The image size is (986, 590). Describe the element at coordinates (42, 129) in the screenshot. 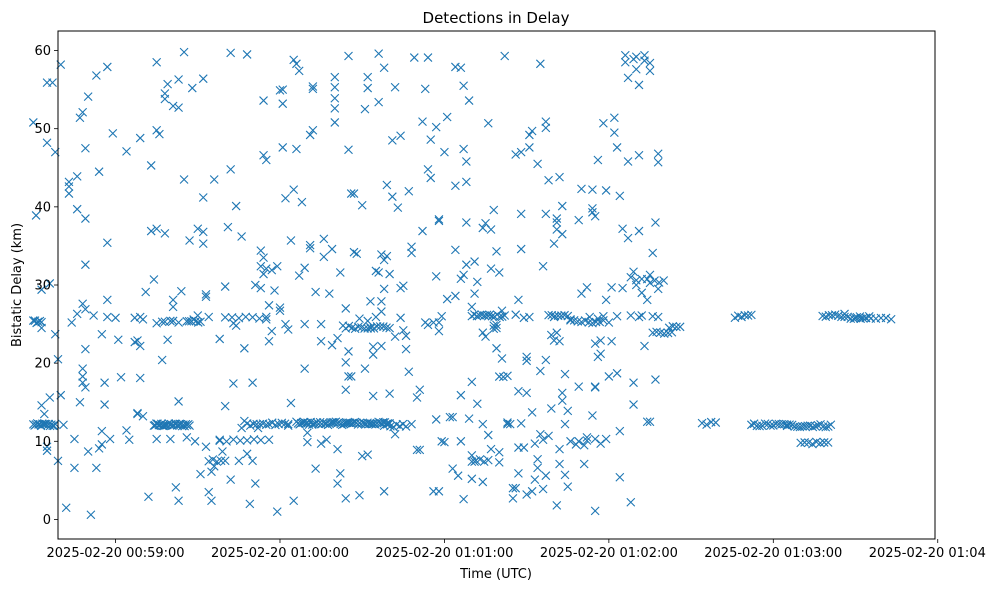

I see `y-tick-label: 50` at that location.